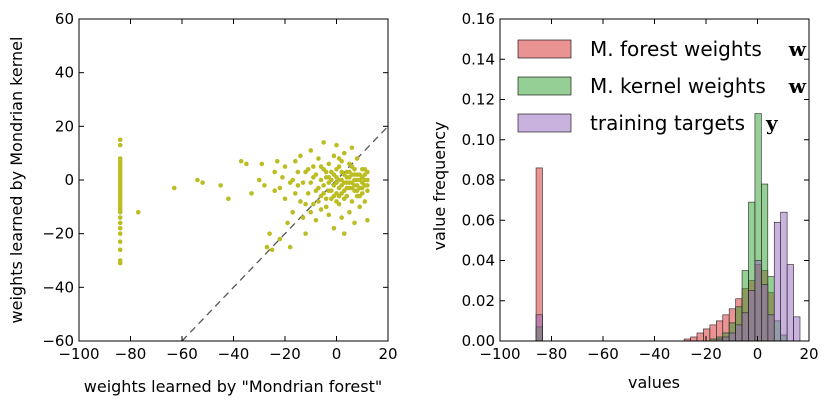 The height and width of the screenshot is (403, 830). What do you see at coordinates (478, 261) in the screenshot?
I see `histogram-y-tick-label: 0.04` at bounding box center [478, 261].